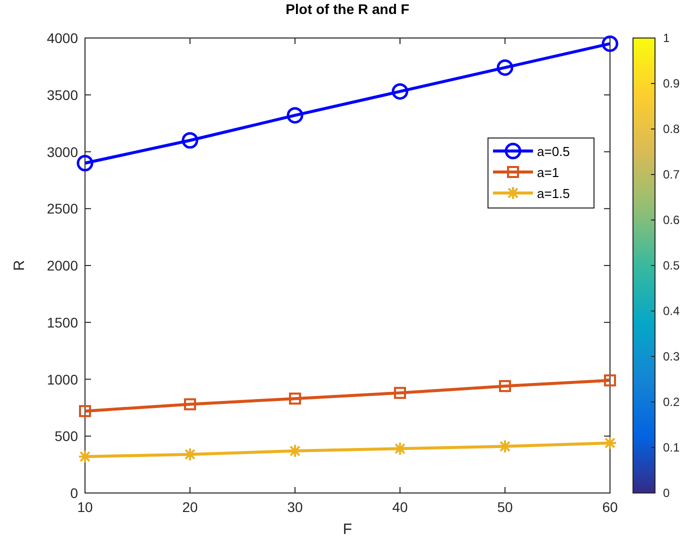  I want to click on legend-label: a=1, so click(548, 172).